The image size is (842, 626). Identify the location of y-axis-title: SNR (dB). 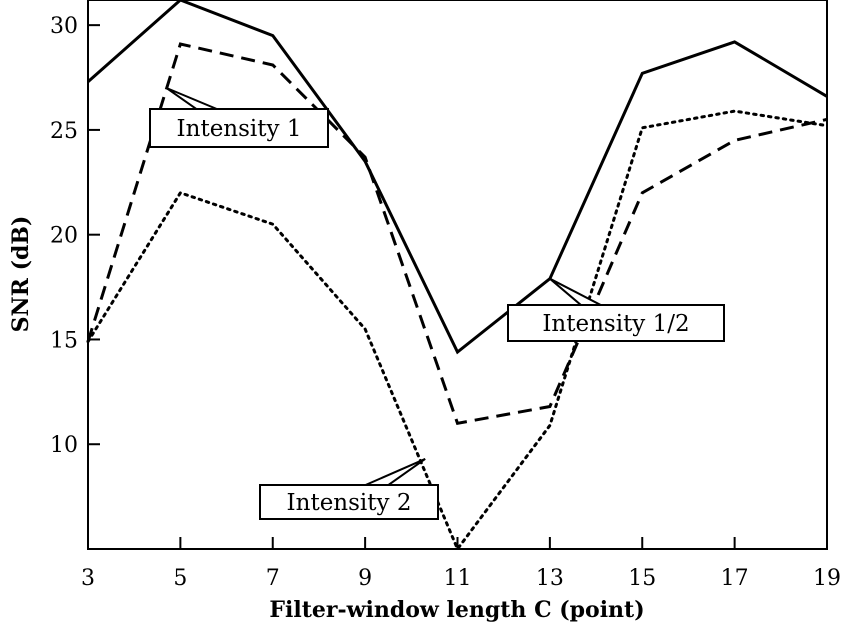
(21, 274).